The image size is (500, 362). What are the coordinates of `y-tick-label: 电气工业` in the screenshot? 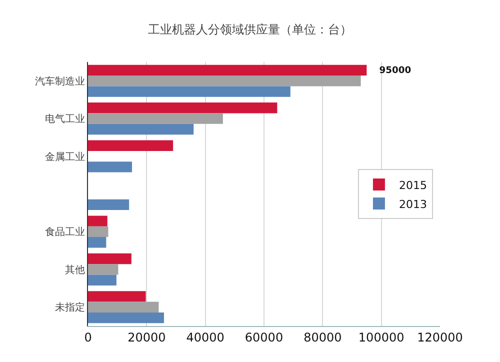 It's located at (65, 119).